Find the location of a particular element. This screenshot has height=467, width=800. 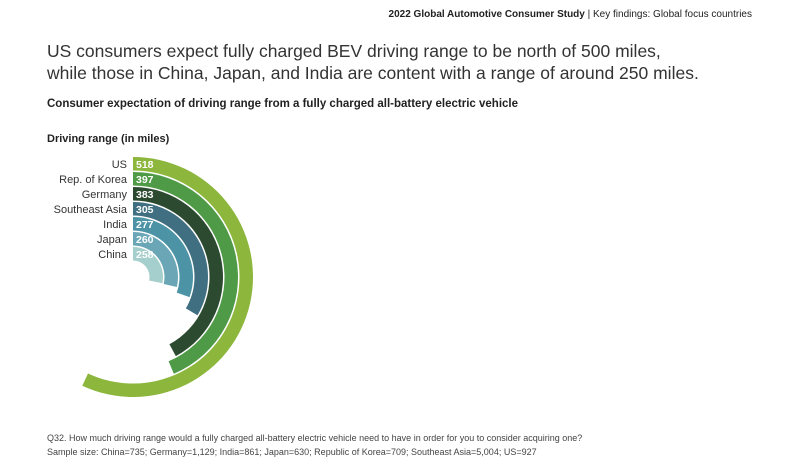

study-name: 2022 Global Automotive Consumer Study is located at coordinates (486, 14).